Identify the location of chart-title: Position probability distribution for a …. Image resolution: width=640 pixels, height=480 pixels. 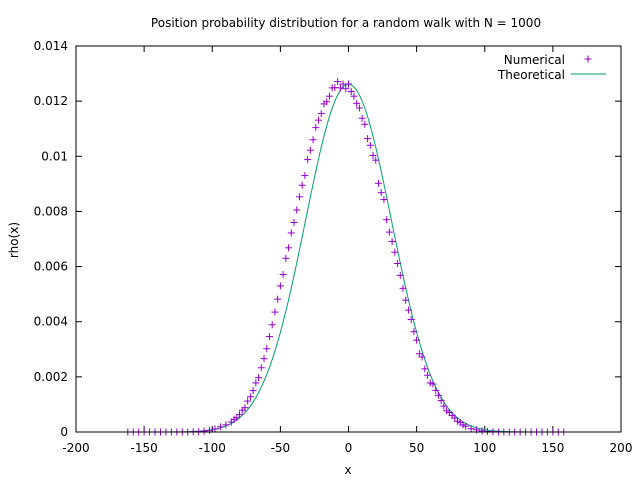
(346, 23).